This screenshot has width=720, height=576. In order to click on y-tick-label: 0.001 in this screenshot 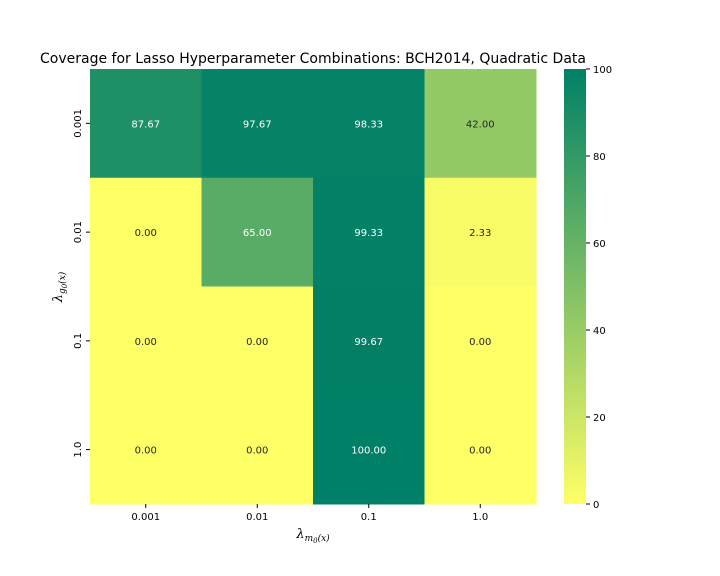, I will do `click(78, 123)`.